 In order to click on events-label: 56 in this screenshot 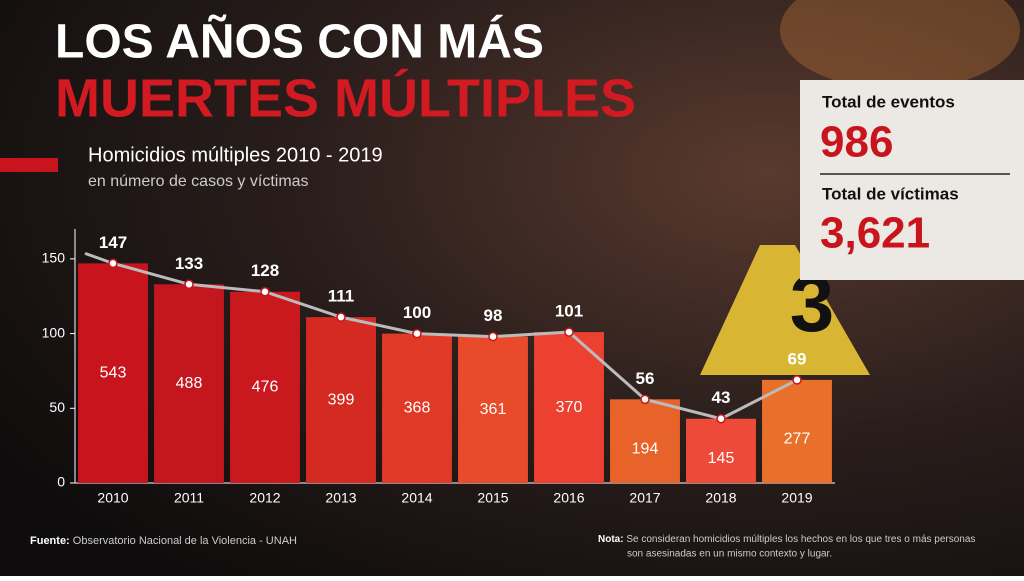, I will do `click(645, 378)`.